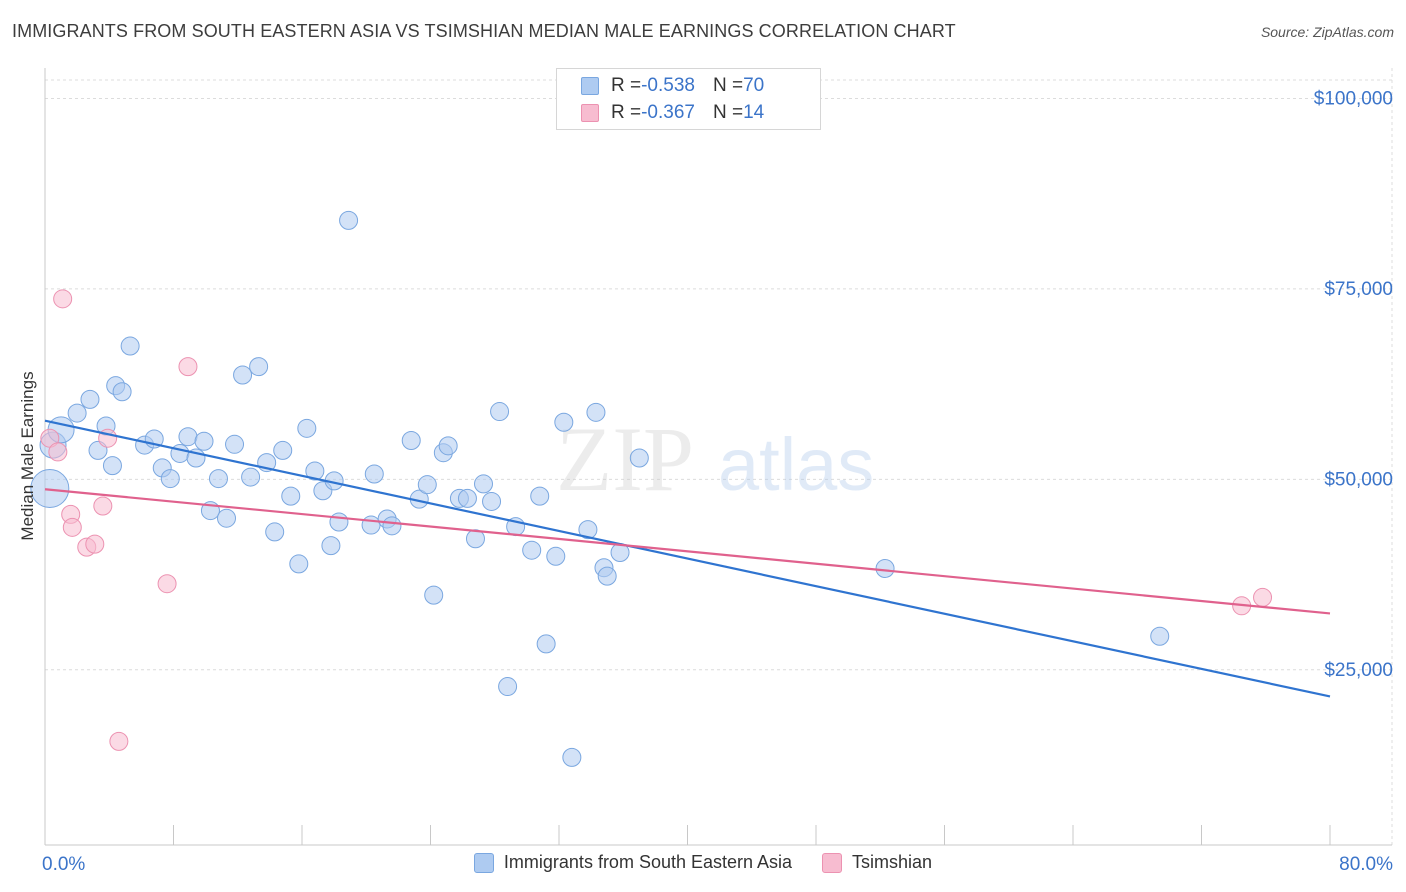 The width and height of the screenshot is (1406, 892). I want to click on y-tick-label: $25,000, so click(1358, 670).